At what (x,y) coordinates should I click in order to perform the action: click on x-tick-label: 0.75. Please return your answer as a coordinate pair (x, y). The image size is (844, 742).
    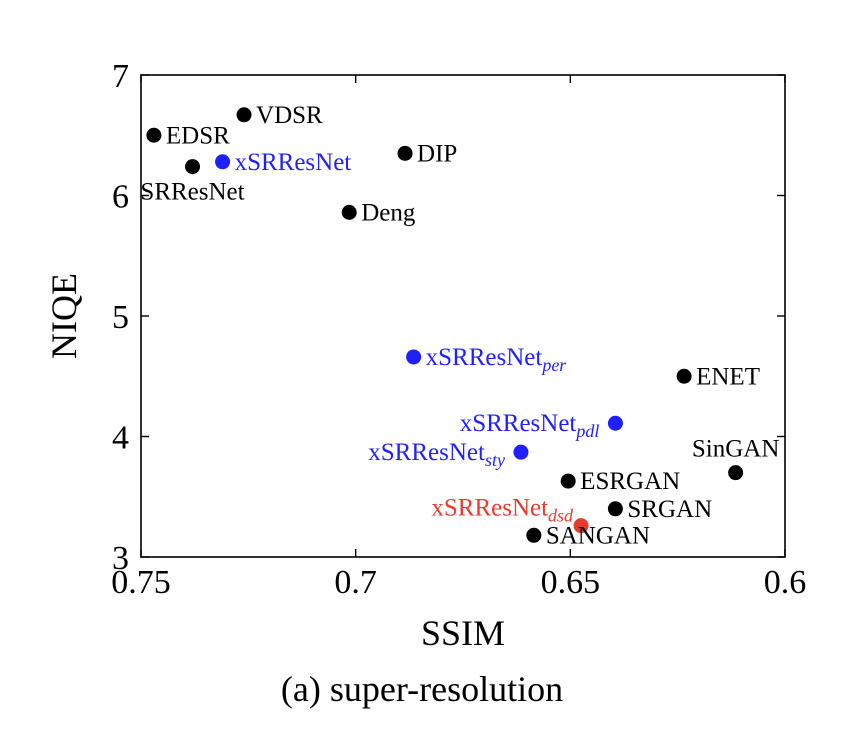
    Looking at the image, I should click on (141, 582).